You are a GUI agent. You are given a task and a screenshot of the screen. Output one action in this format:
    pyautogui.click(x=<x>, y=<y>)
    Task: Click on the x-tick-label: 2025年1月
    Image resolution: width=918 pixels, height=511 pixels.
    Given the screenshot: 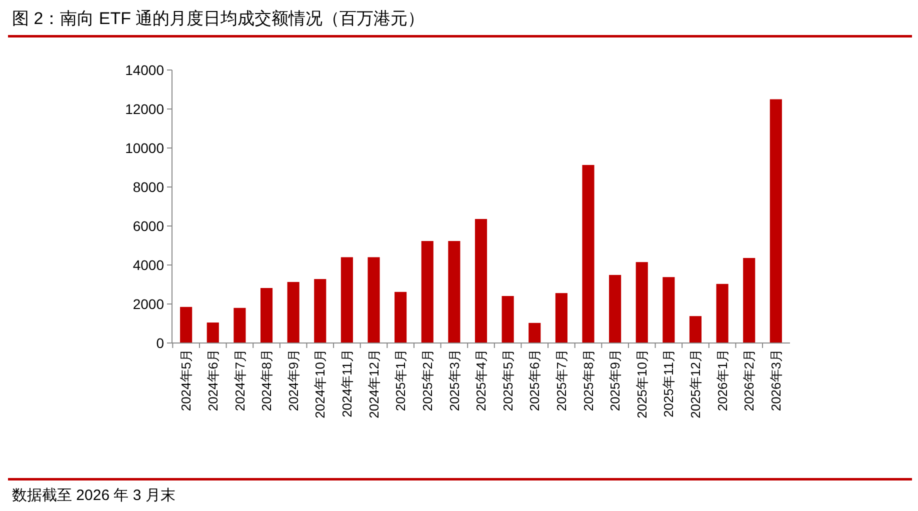 What is the action you would take?
    pyautogui.click(x=400, y=380)
    